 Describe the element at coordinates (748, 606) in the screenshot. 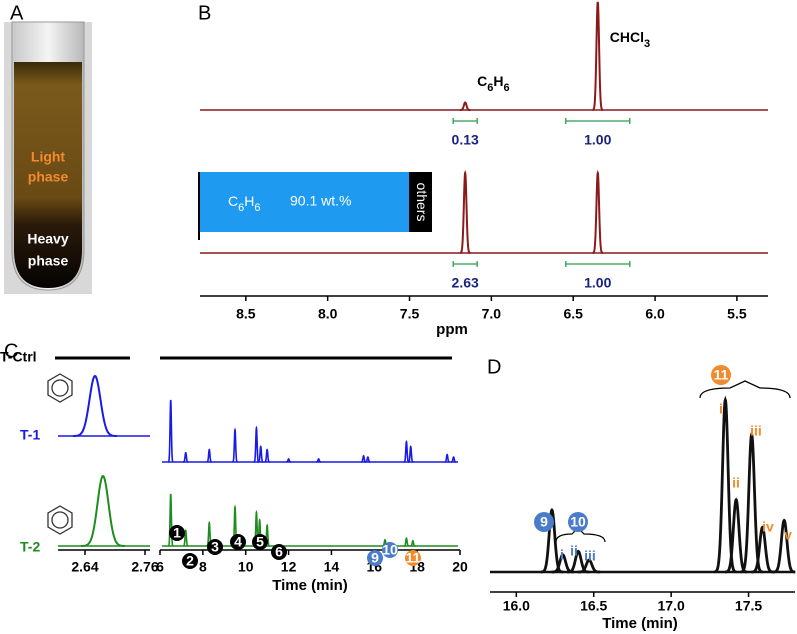

I see `x-tick-label: 17.5` at that location.